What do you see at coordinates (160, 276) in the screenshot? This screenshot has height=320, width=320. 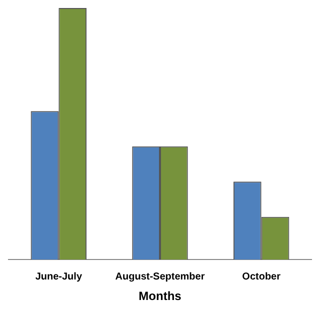 I see `x-tick-label: August-September` at bounding box center [160, 276].